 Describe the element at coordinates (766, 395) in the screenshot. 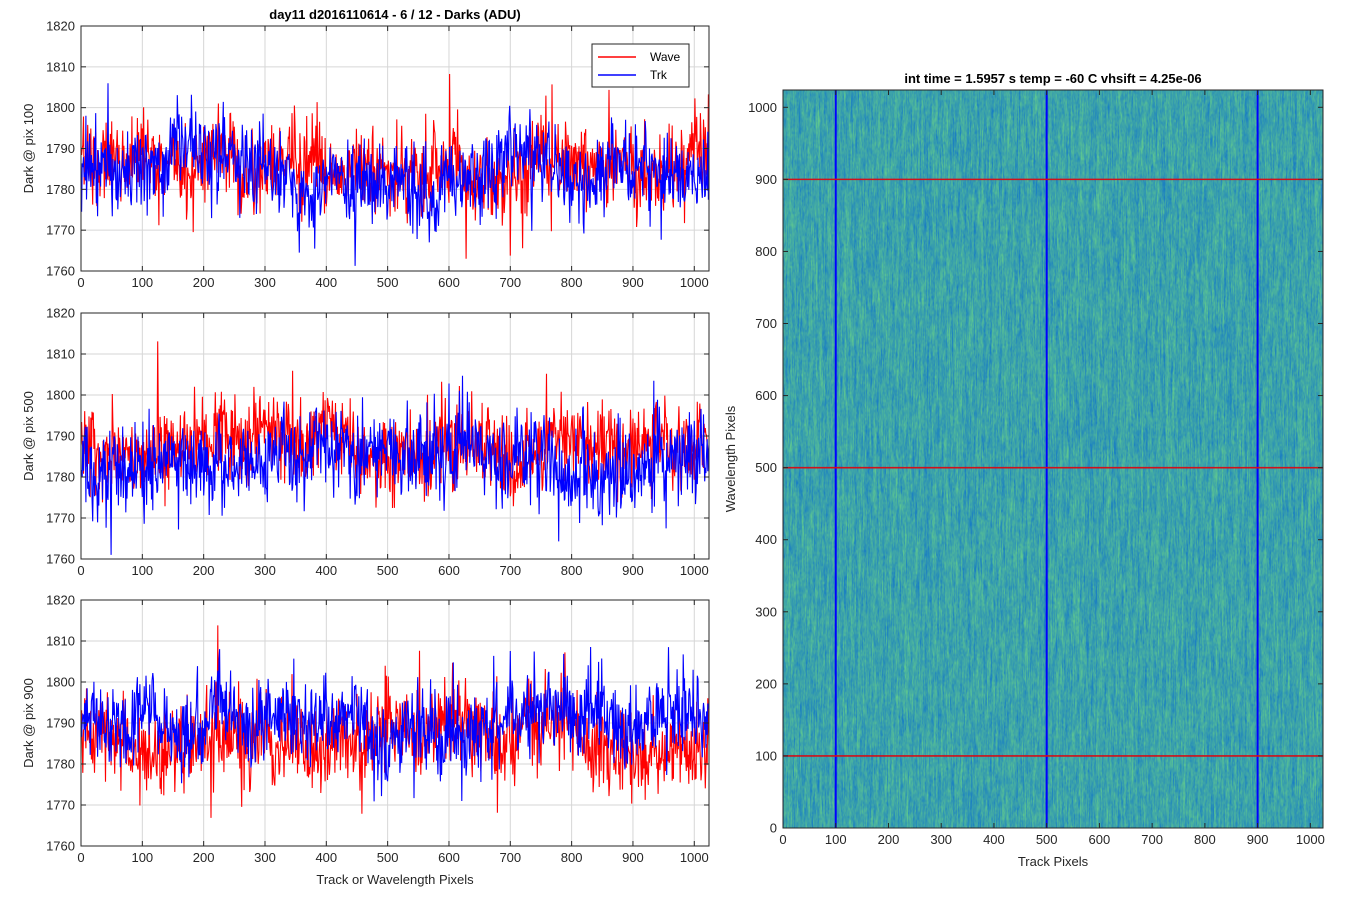

I see `y-tick-label: 600` at that location.